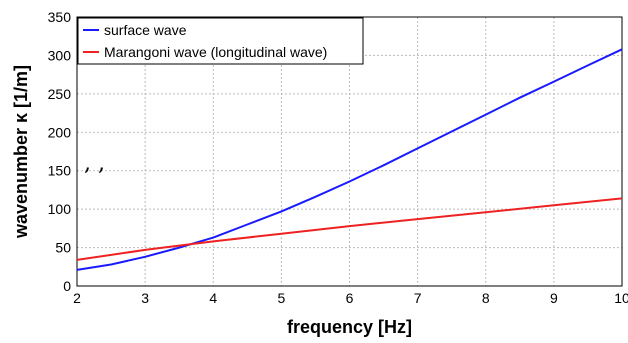 Image resolution: width=628 pixels, height=343 pixels. What do you see at coordinates (554, 298) in the screenshot?
I see `x-tick-label: 9` at bounding box center [554, 298].